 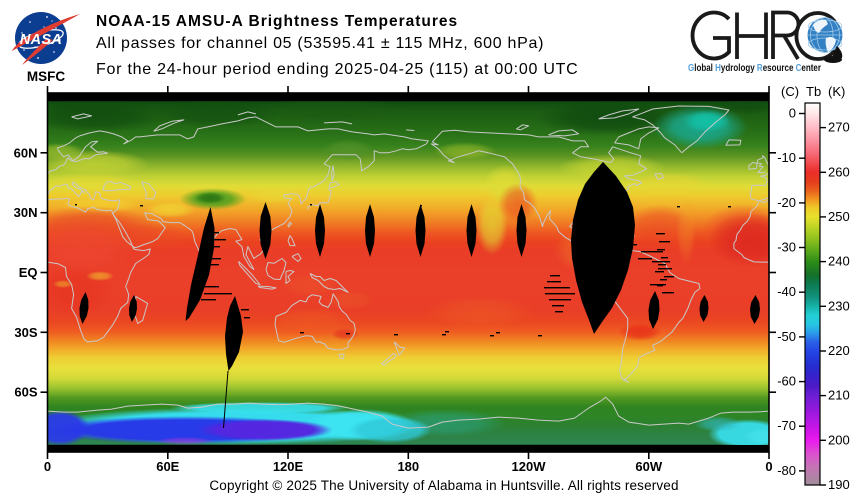 I want to click on svg-text: 200, so click(x=839, y=439).